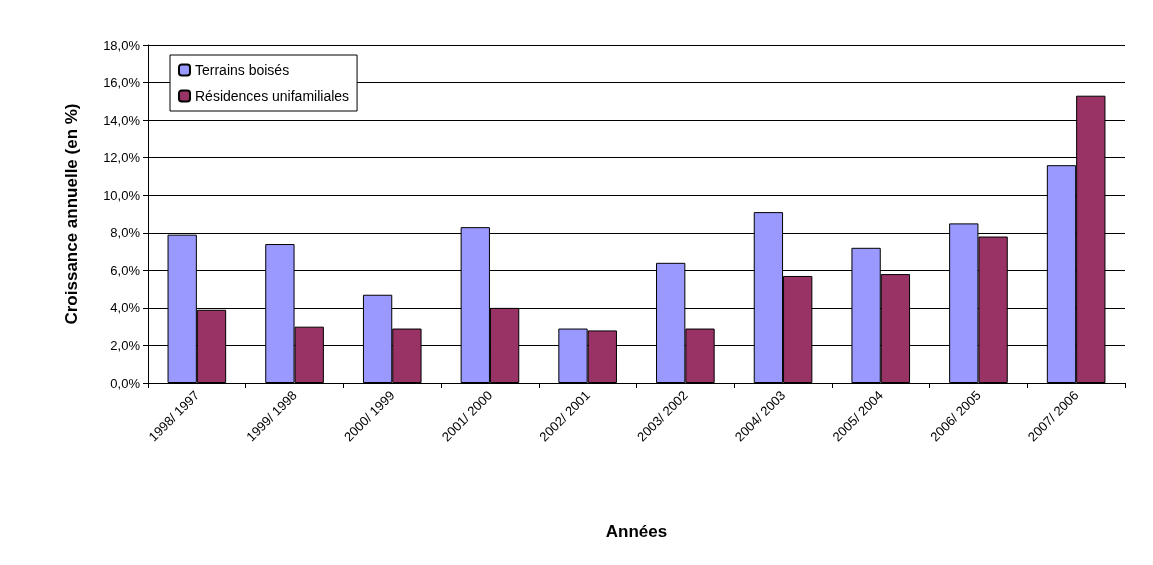 The height and width of the screenshot is (565, 1153). I want to click on y-tick-label: 0,0%, so click(125, 383).